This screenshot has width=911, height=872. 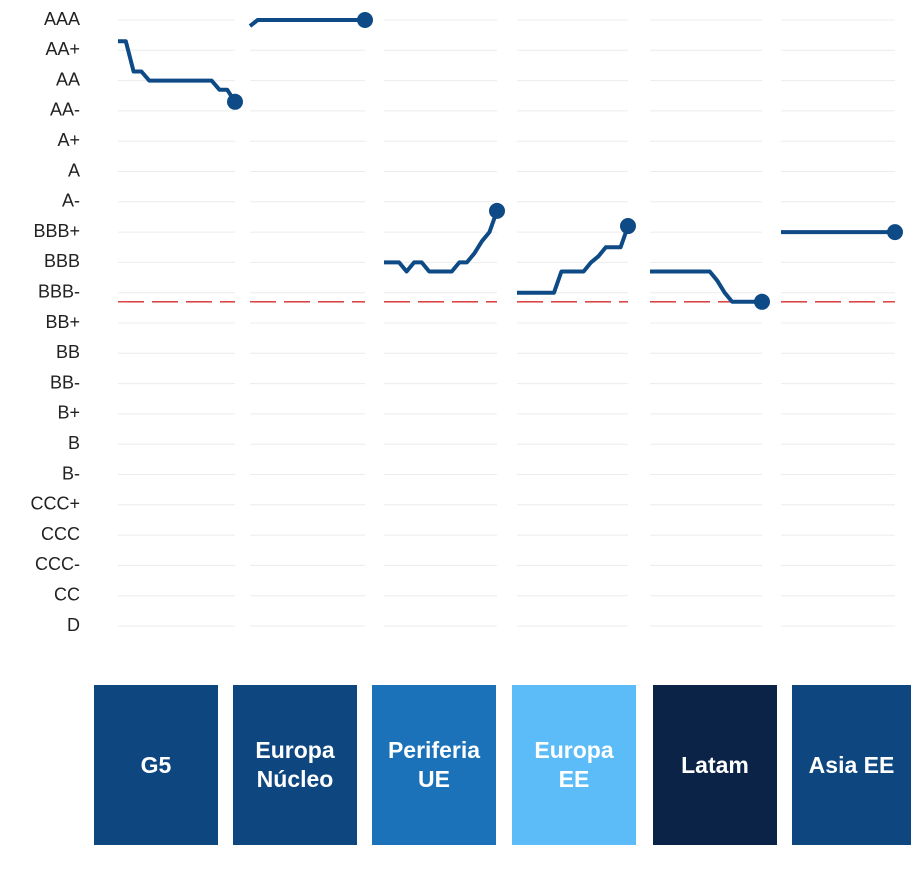 What do you see at coordinates (73, 625) in the screenshot?
I see `y-tick-label: D` at bounding box center [73, 625].